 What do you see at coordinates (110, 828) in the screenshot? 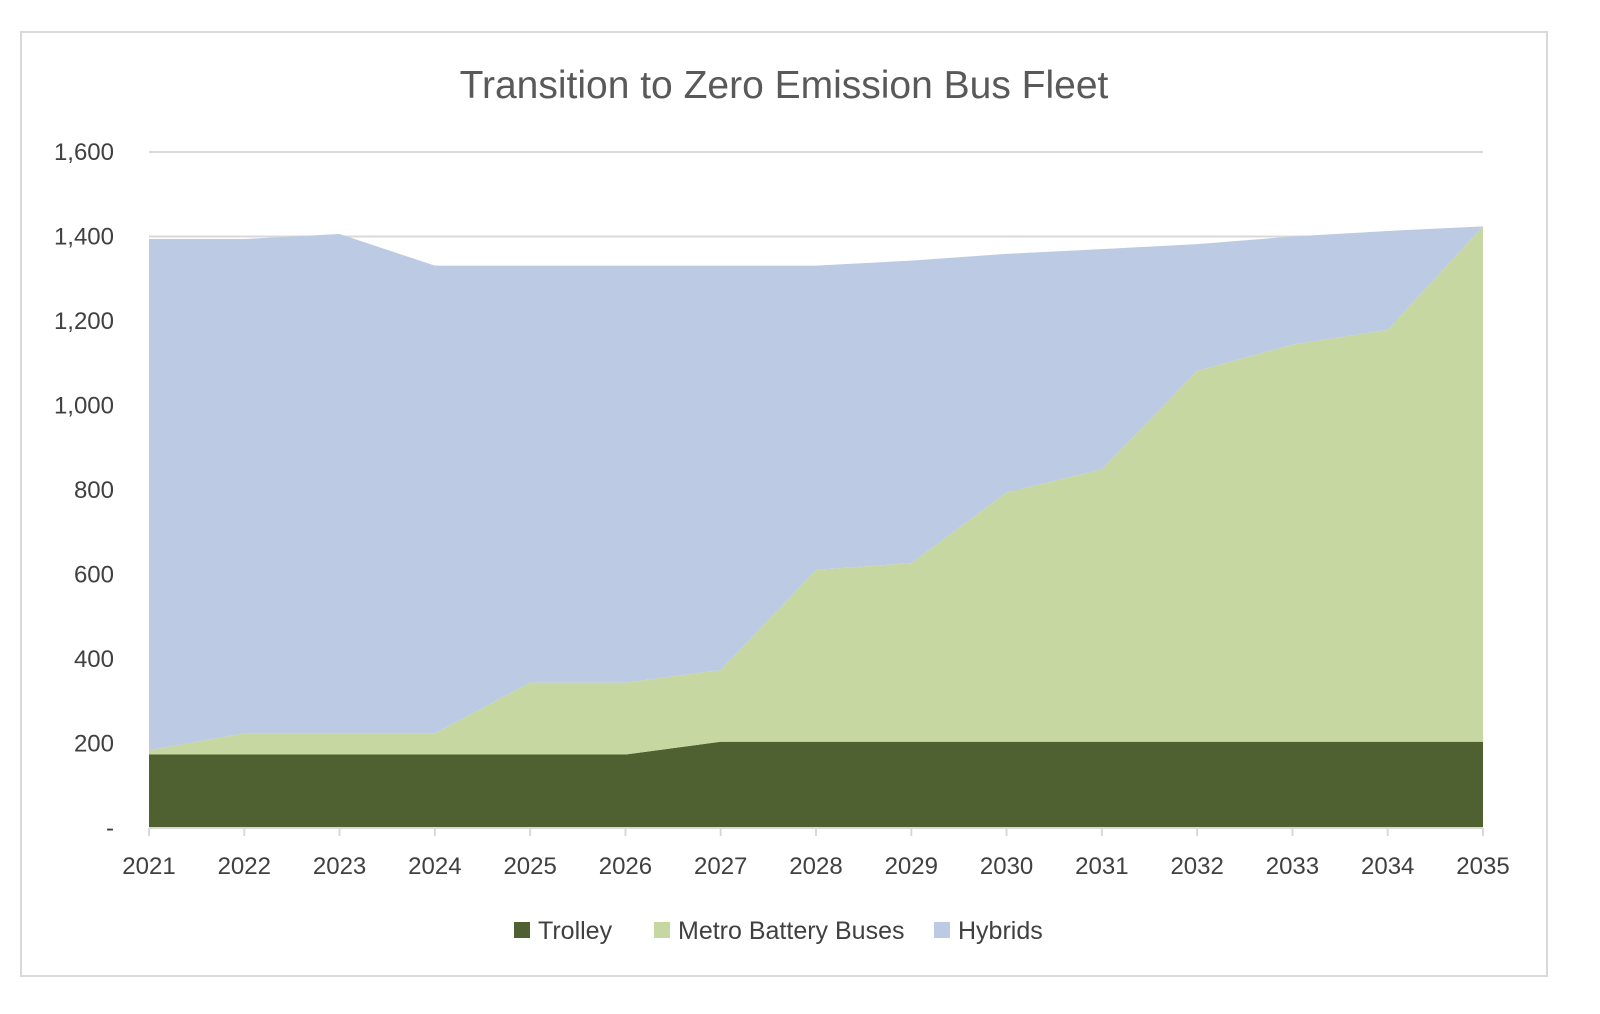
I see `y-tick-label: -` at bounding box center [110, 828].